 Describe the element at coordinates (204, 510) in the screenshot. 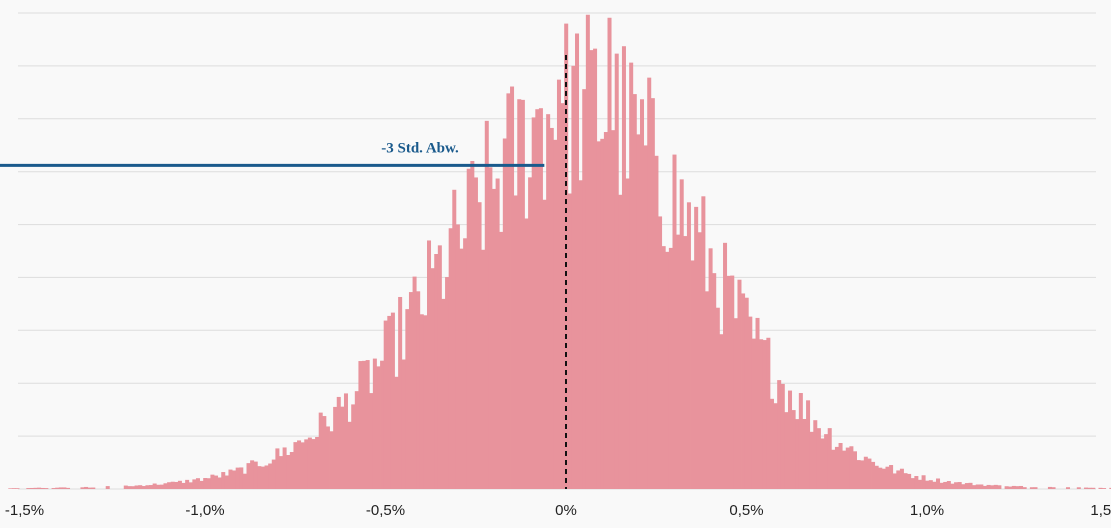

I see `x-tick-label: -1,0%` at that location.